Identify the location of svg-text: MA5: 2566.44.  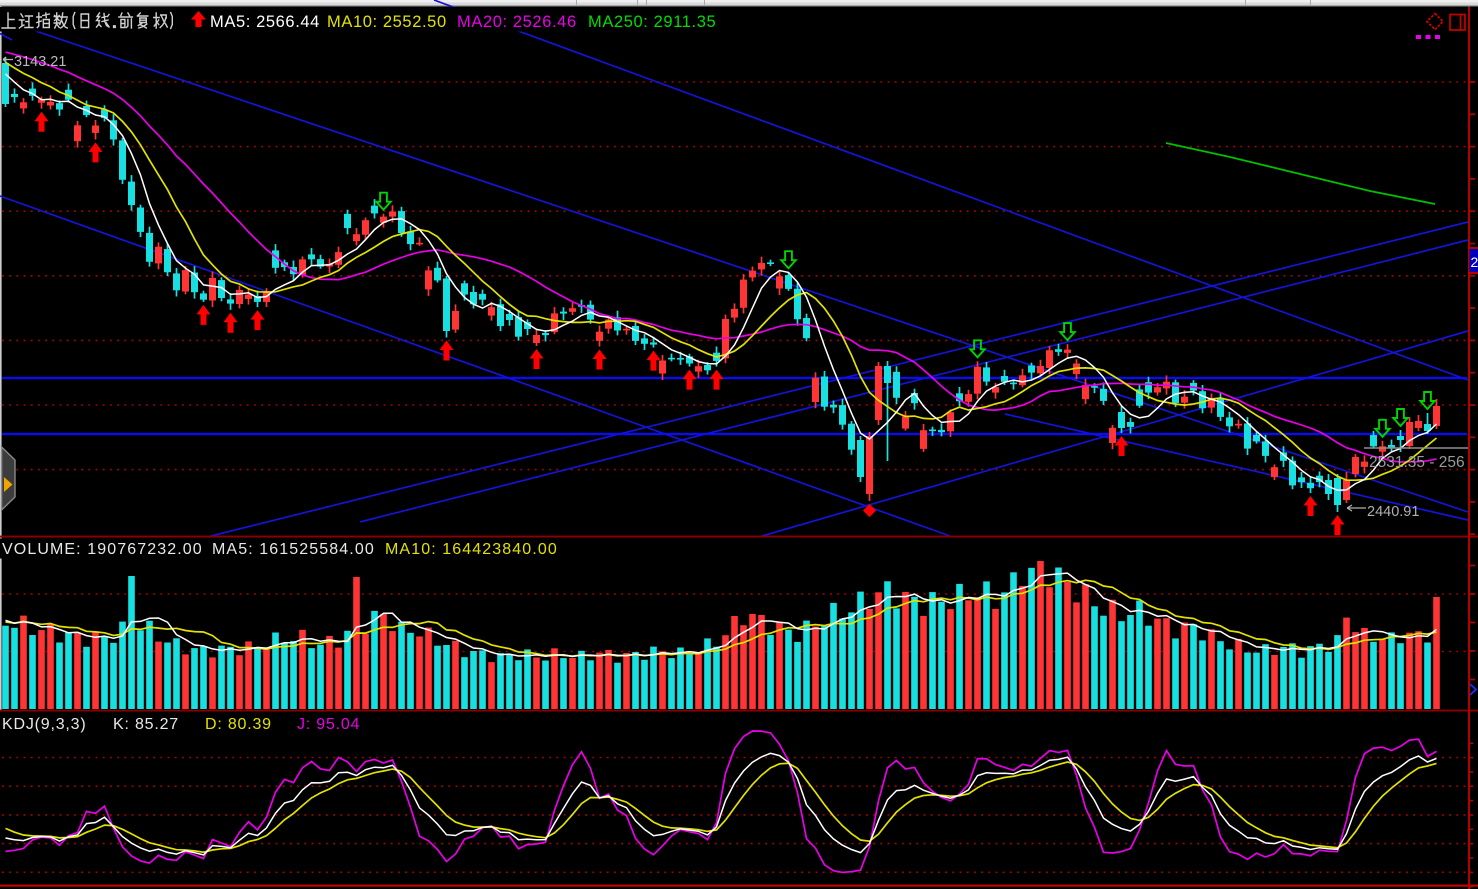
(265, 22).